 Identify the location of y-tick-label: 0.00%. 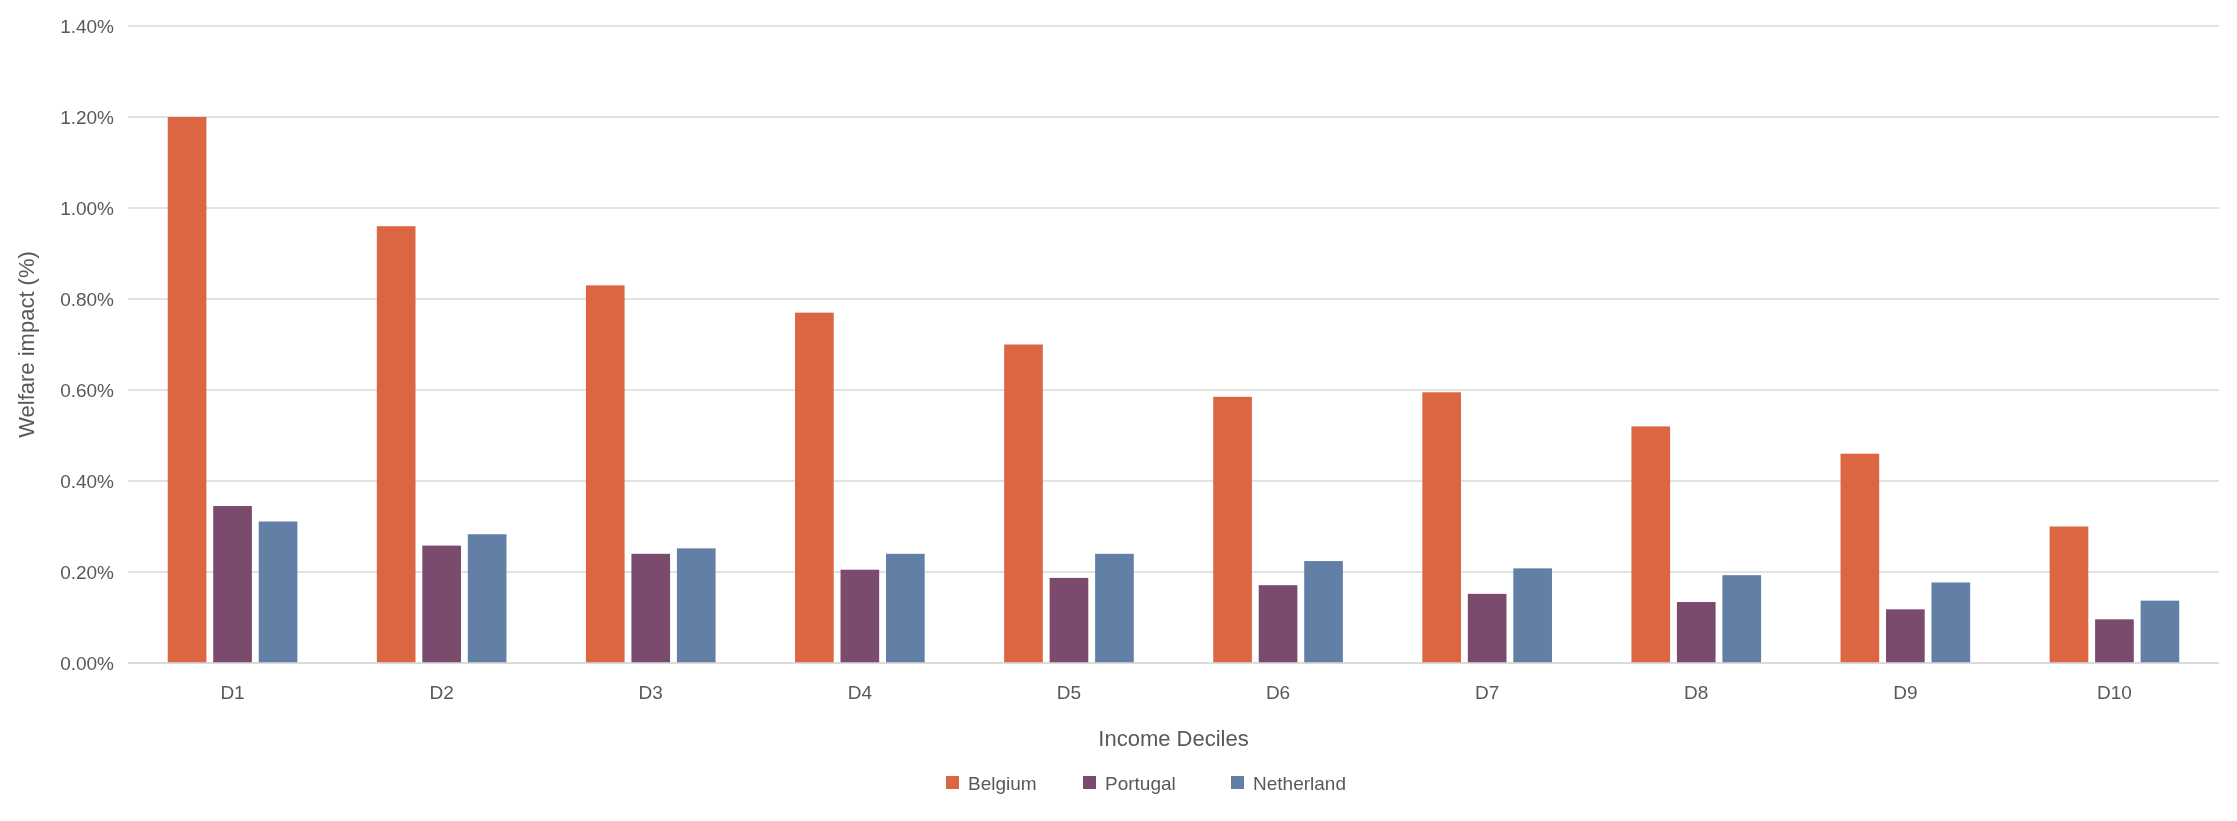
(87, 663).